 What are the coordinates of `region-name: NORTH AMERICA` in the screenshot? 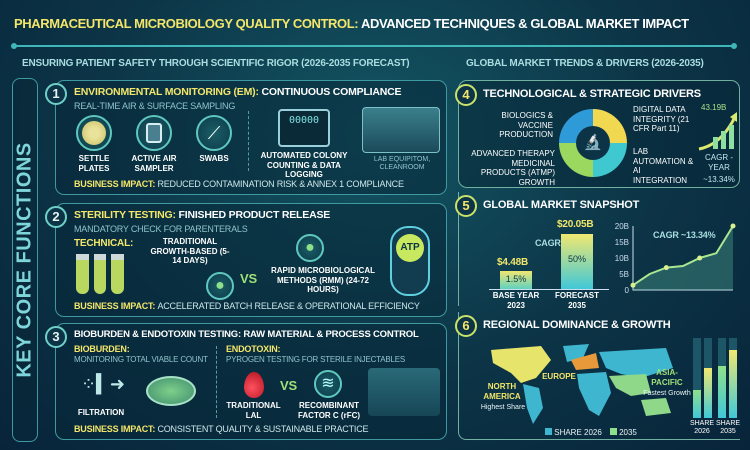 It's located at (502, 391).